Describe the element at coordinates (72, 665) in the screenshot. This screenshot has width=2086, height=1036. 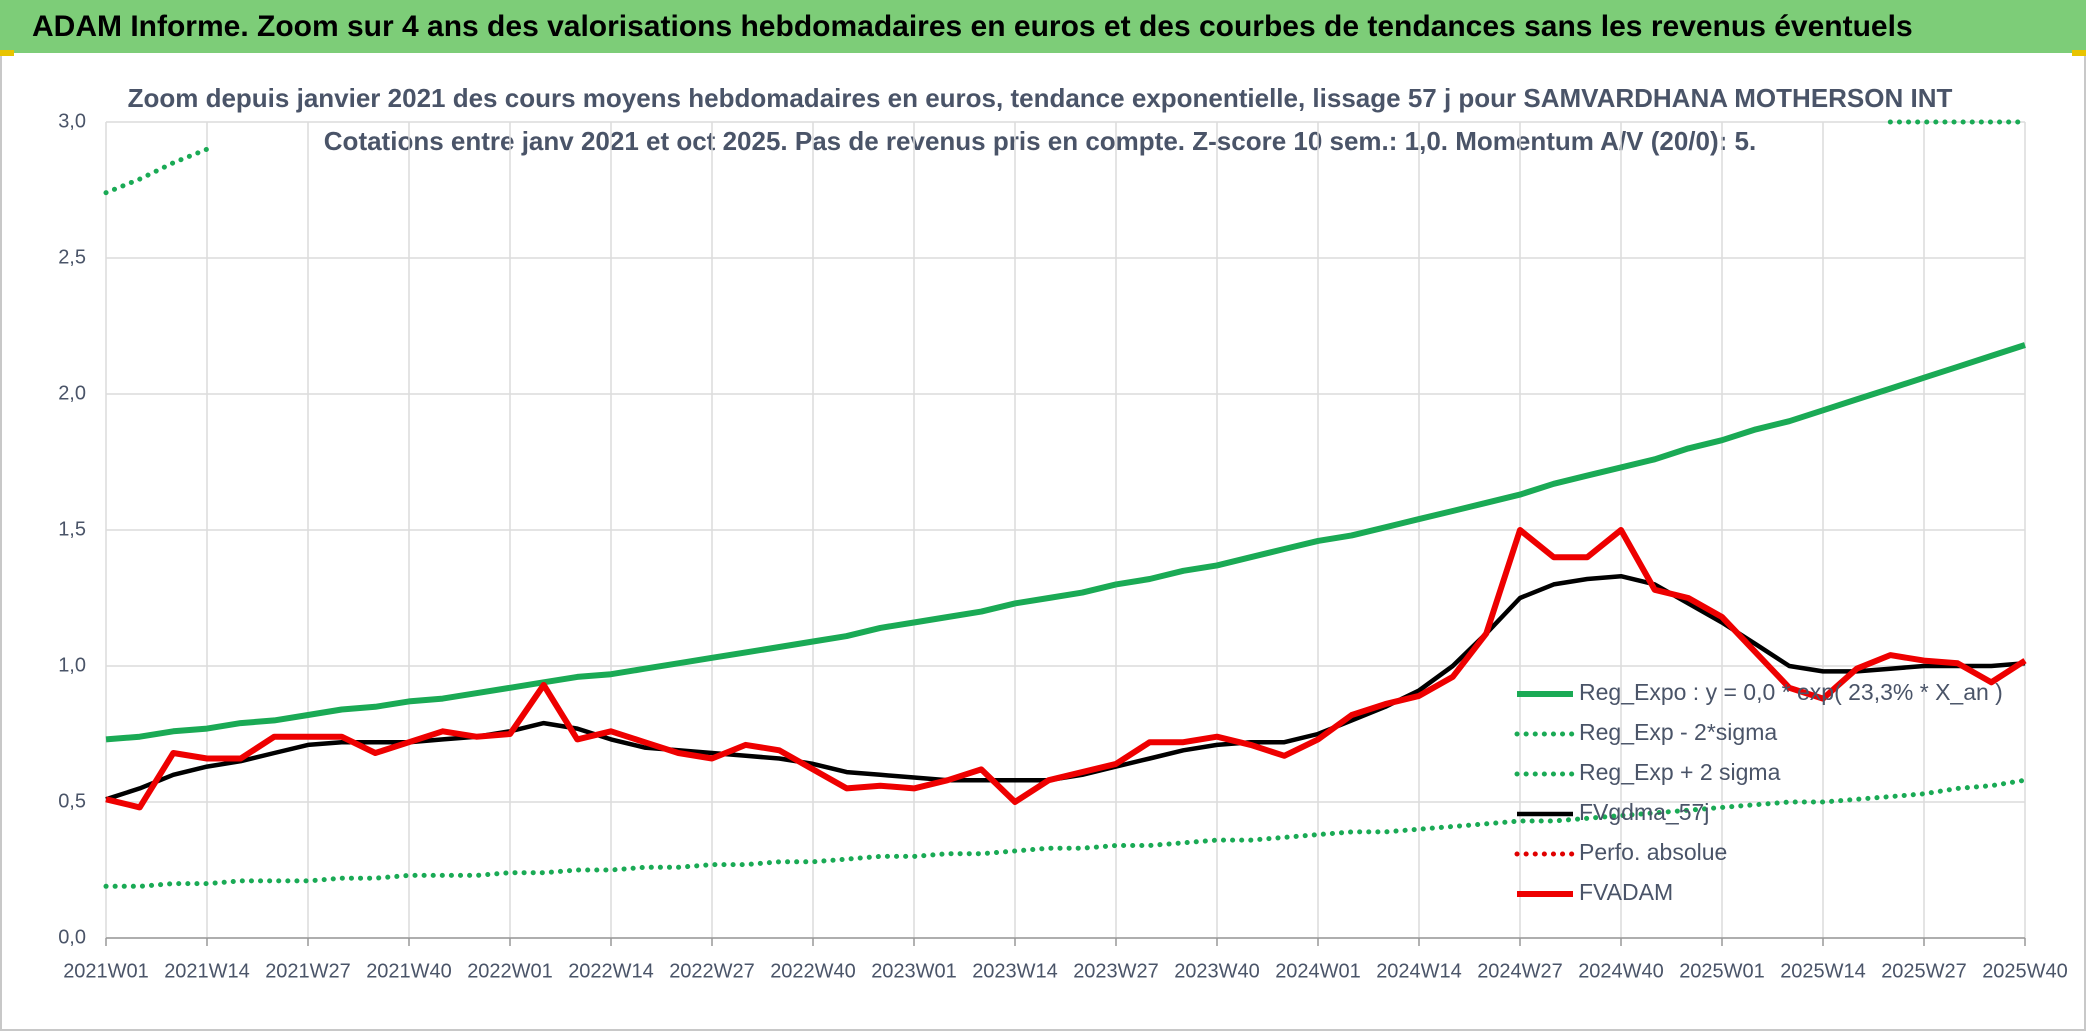
I see `y-tick-label: 1,0` at that location.